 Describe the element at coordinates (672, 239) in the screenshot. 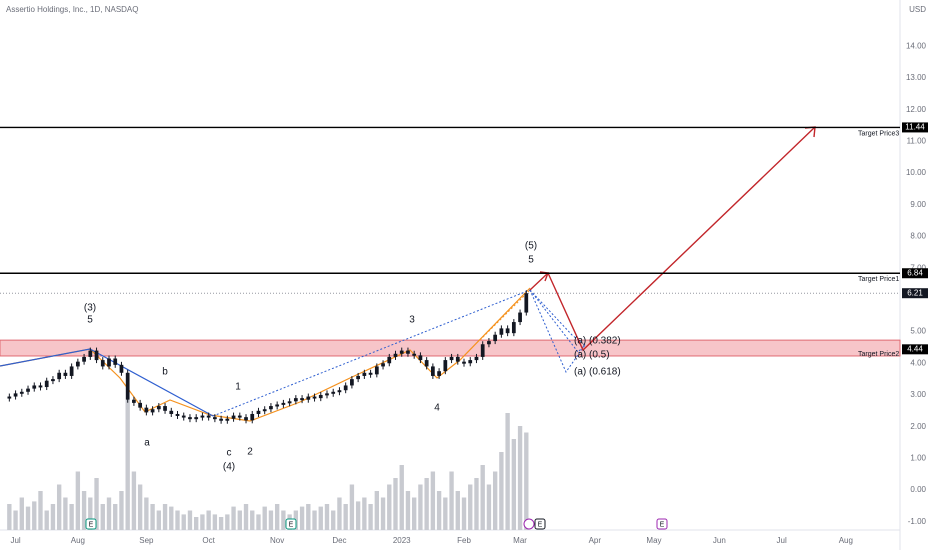

I see `projection` at that location.